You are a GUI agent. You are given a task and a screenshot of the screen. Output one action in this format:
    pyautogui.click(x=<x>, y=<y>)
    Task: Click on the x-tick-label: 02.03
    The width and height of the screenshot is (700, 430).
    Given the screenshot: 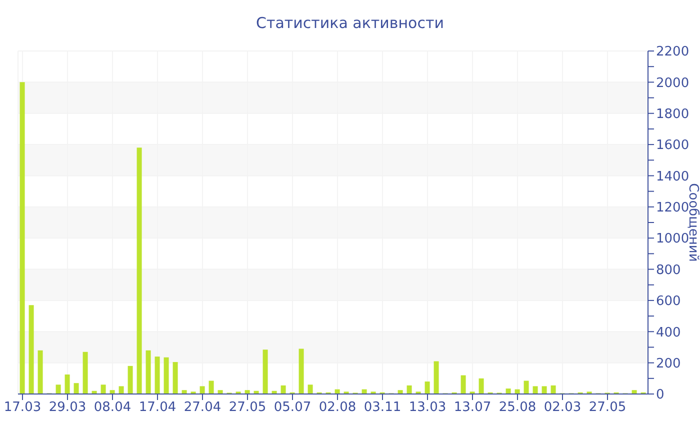 What is the action you would take?
    pyautogui.click(x=563, y=408)
    